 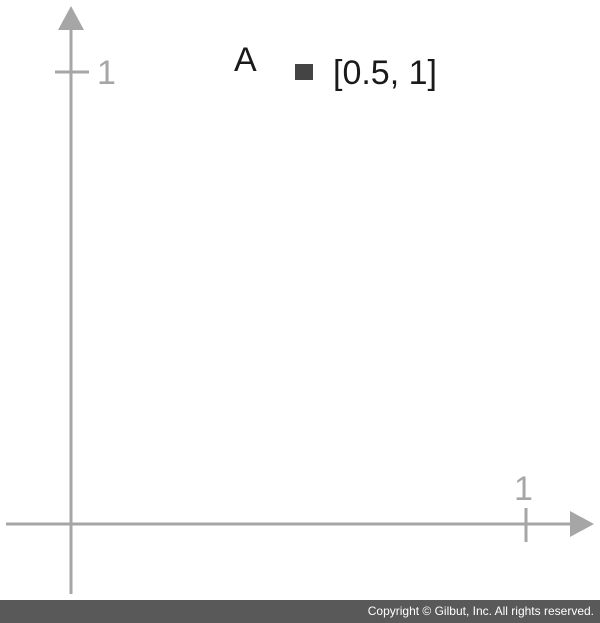 I want to click on x-tick-label: 1, so click(x=523, y=489).